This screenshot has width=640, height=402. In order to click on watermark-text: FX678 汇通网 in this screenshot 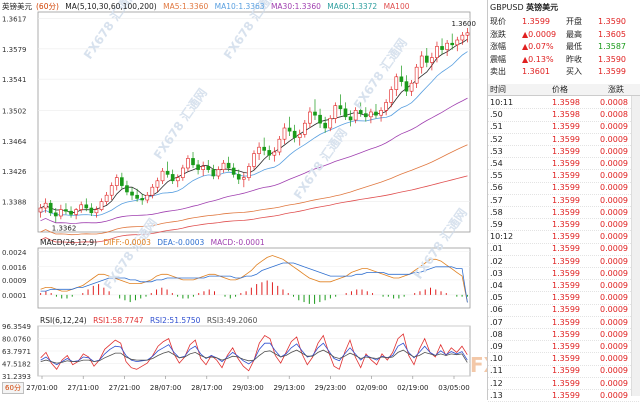, I will do `click(440, 243)`.